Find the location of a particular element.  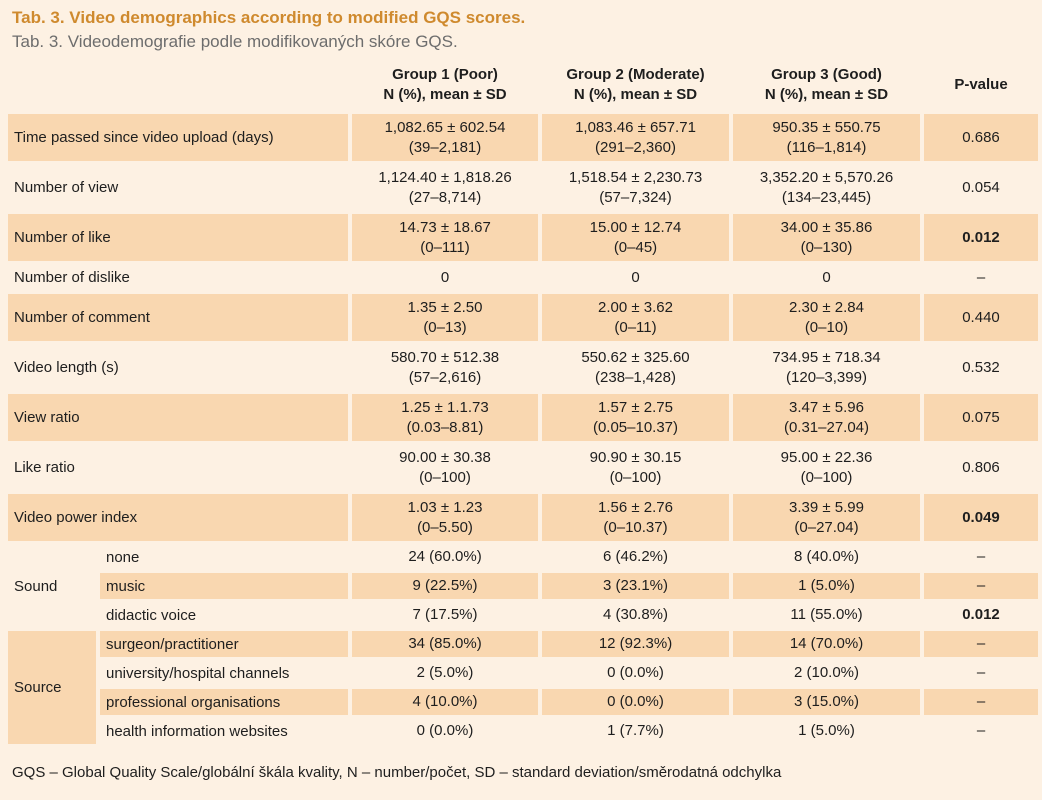

cell-g1: 7 (17.5%) is located at coordinates (445, 614).